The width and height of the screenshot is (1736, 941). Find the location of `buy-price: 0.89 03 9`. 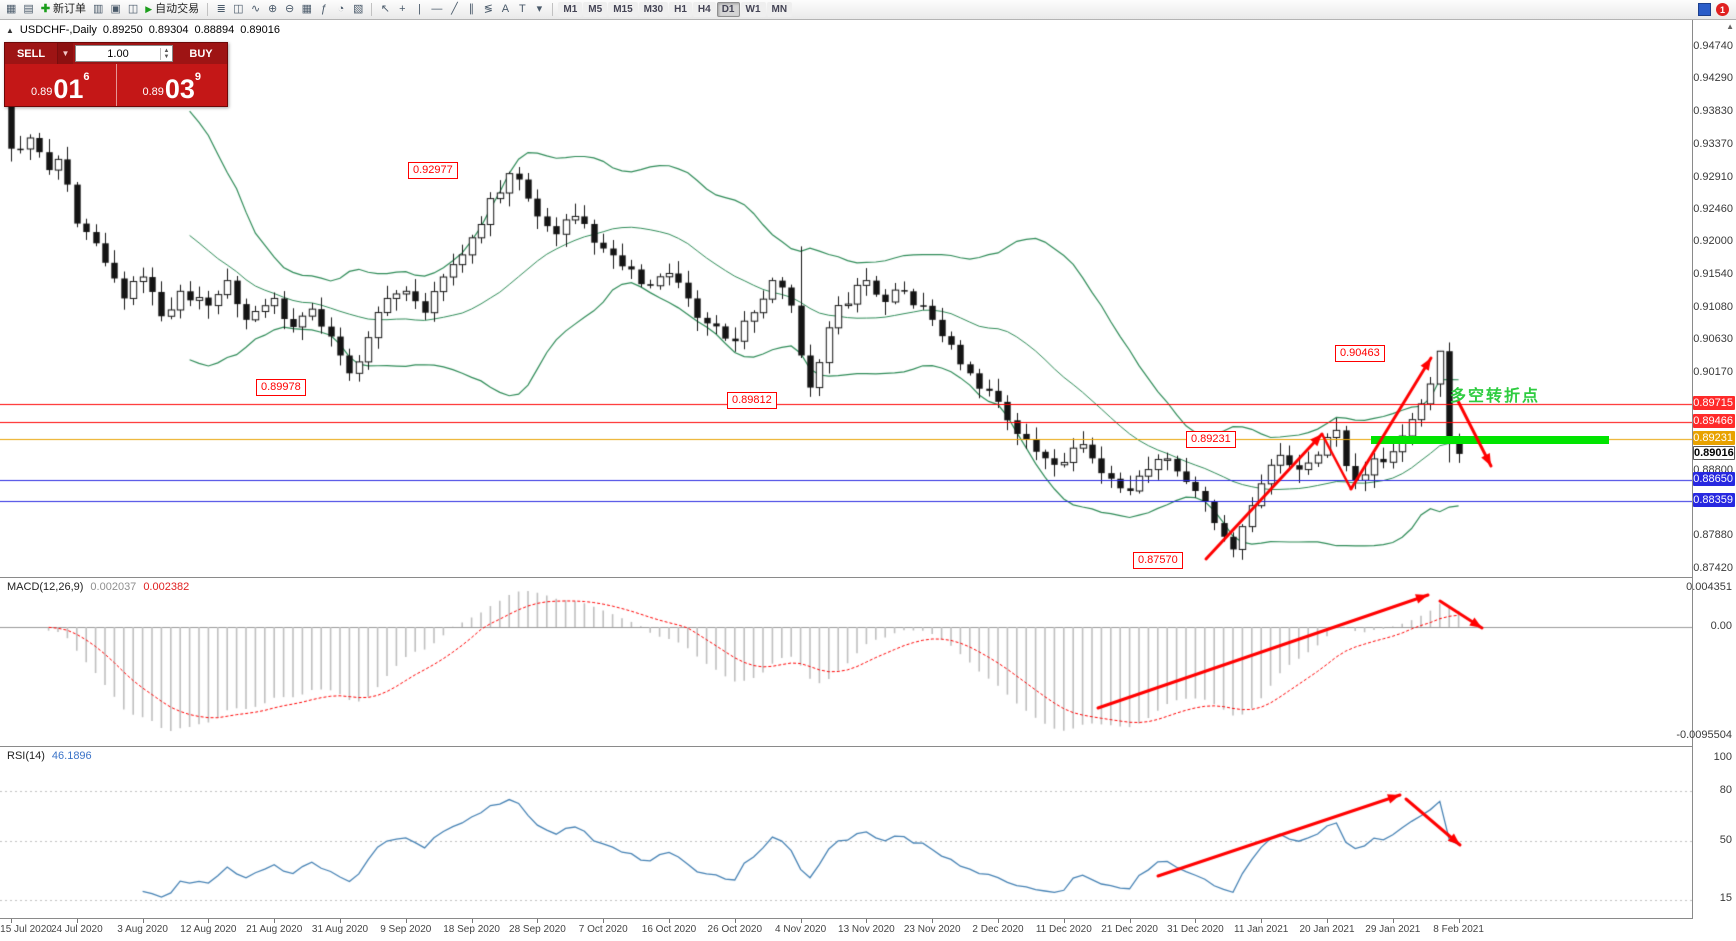

buy-price: 0.89 03 9 is located at coordinates (171, 85).